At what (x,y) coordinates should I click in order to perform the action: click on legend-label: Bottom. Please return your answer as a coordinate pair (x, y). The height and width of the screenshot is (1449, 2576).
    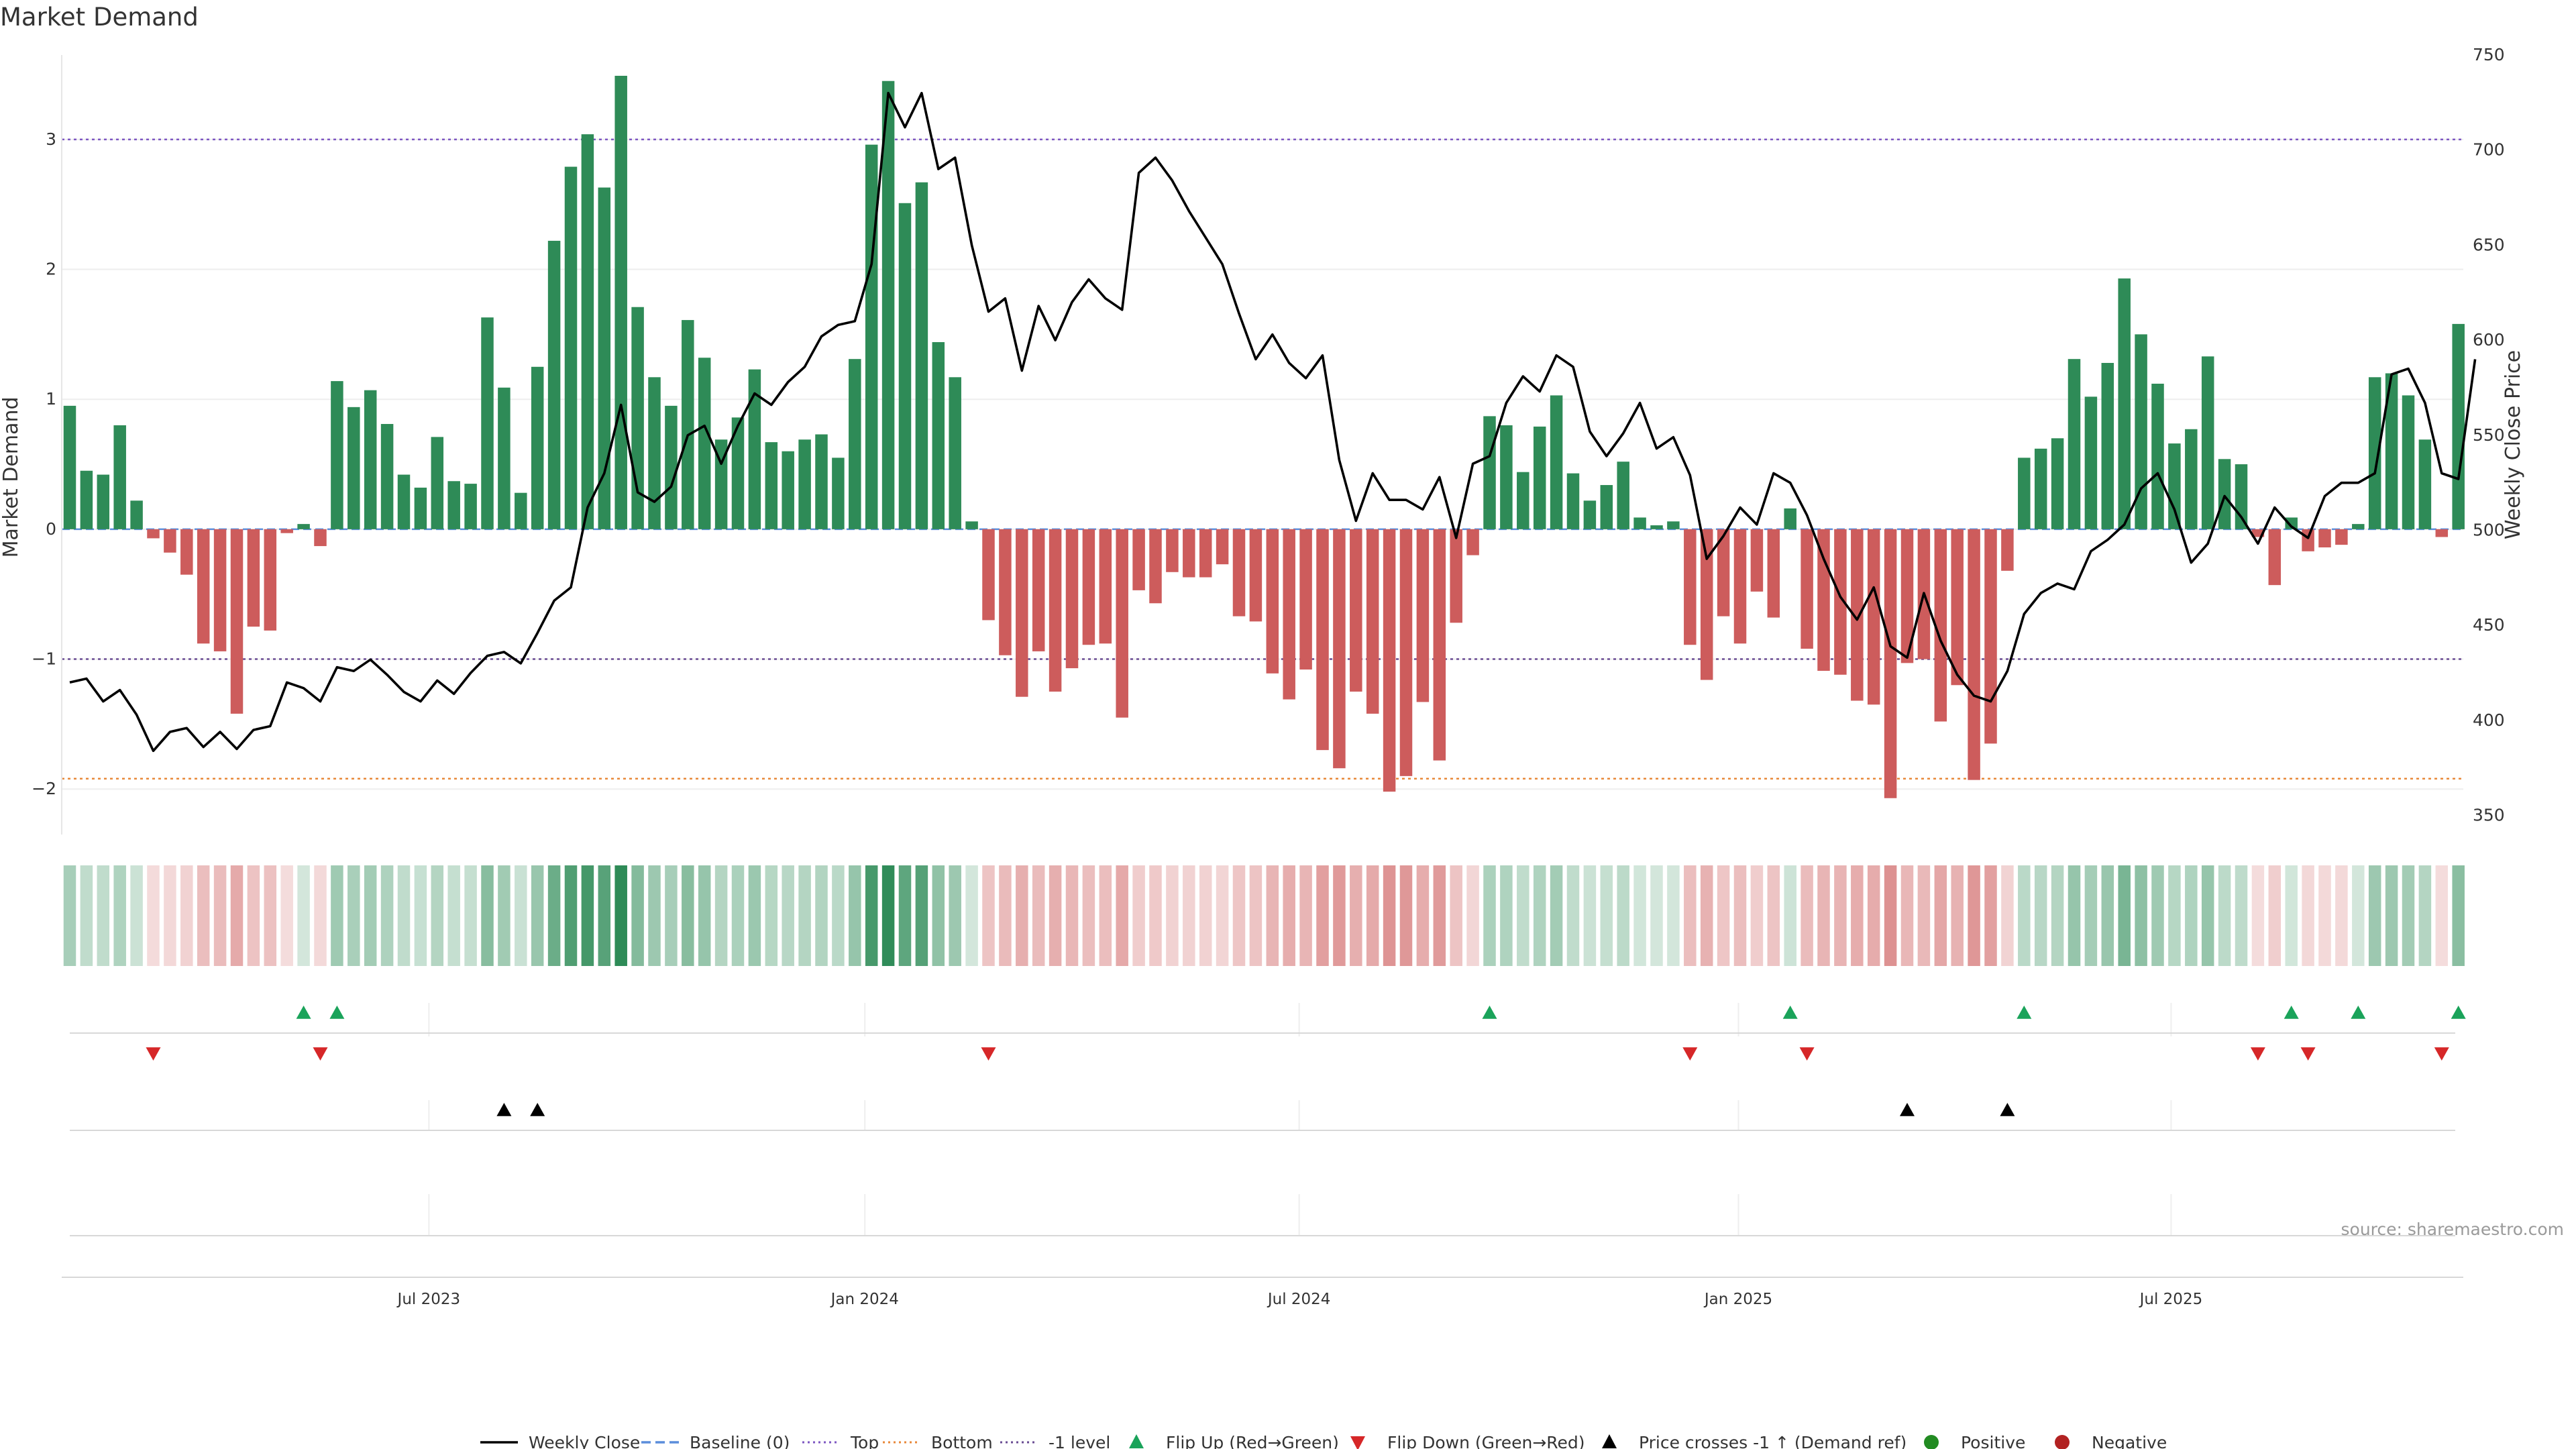
    Looking at the image, I should click on (962, 1441).